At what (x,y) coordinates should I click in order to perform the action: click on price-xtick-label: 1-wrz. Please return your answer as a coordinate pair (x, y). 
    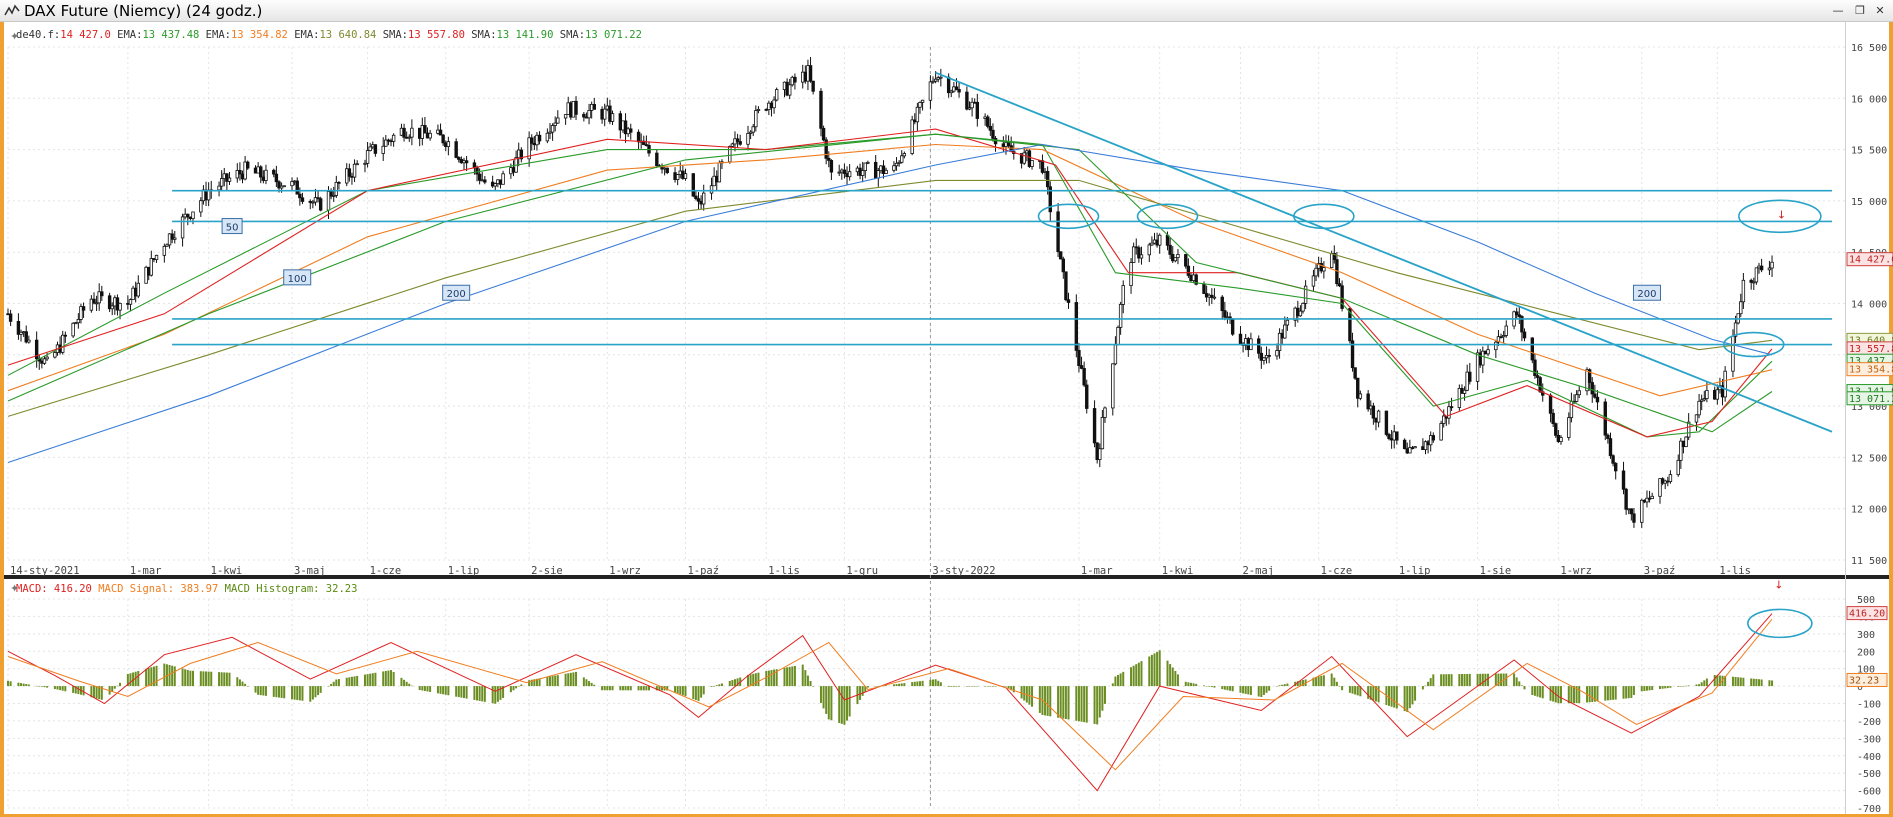
    Looking at the image, I should click on (625, 571).